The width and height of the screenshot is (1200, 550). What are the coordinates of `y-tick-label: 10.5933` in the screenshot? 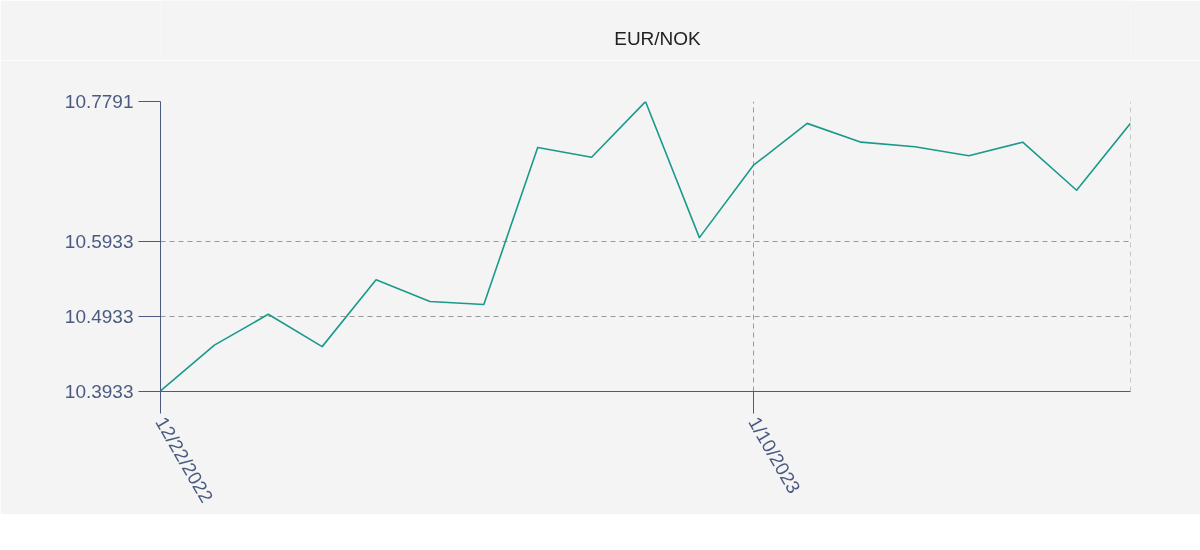 It's located at (99, 241).